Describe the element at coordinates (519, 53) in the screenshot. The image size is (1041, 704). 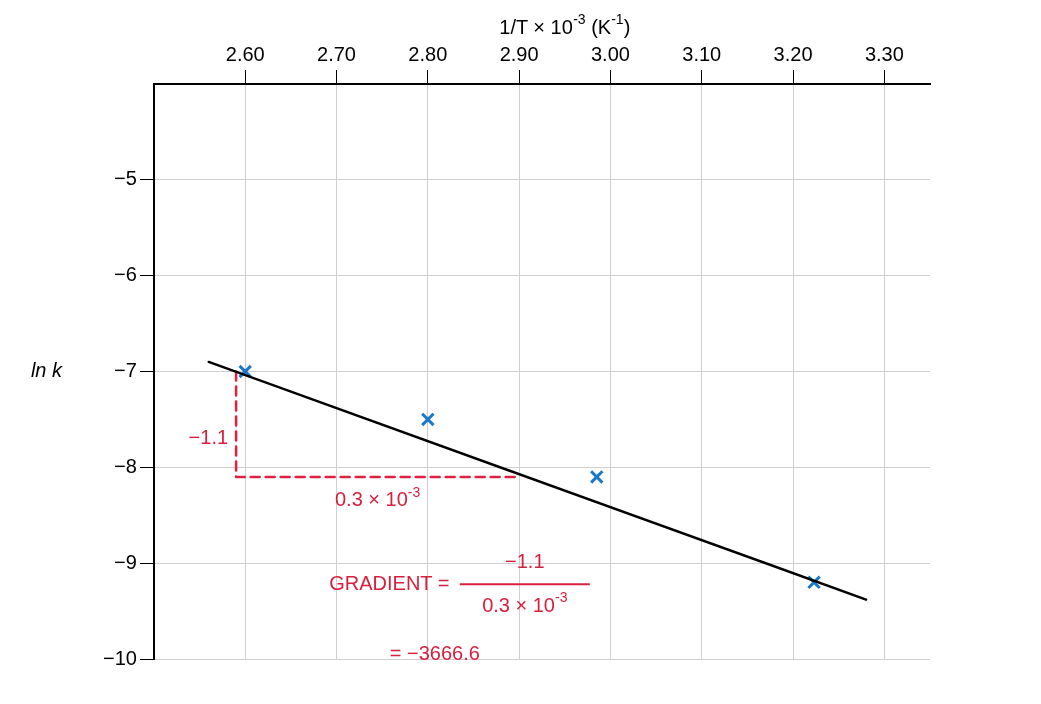
I see `x-tick-label: 2.90` at that location.